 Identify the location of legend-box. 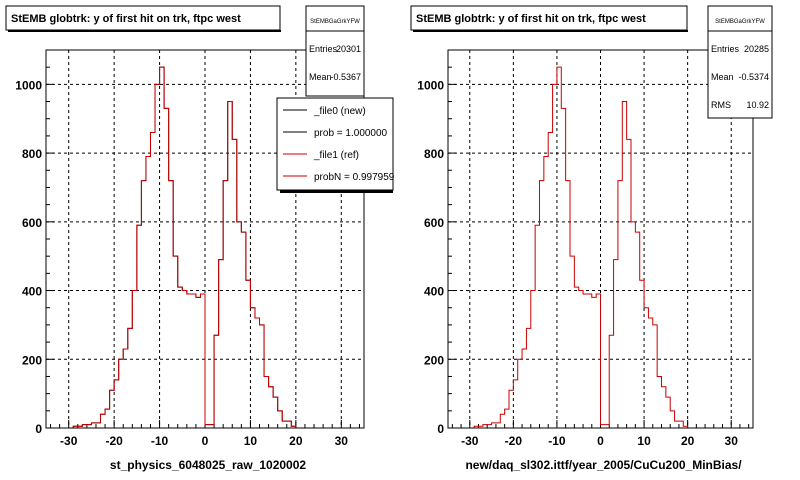
(335, 144).